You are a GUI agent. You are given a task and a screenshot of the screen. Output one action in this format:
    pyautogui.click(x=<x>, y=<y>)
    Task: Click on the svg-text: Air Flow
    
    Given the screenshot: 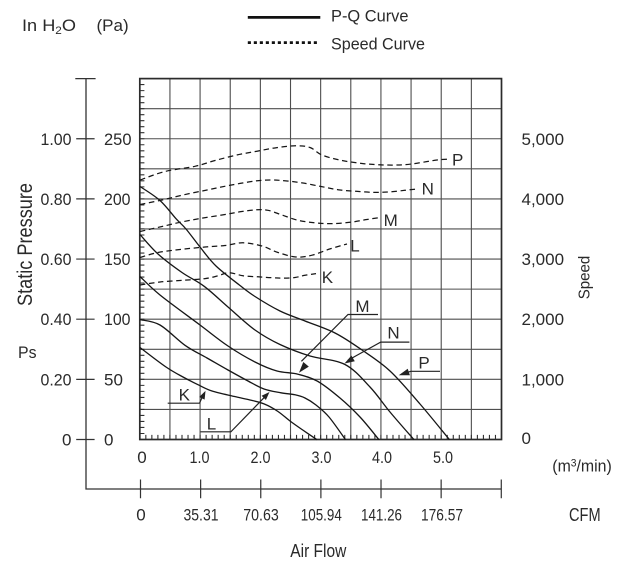 What is the action you would take?
    pyautogui.click(x=318, y=550)
    